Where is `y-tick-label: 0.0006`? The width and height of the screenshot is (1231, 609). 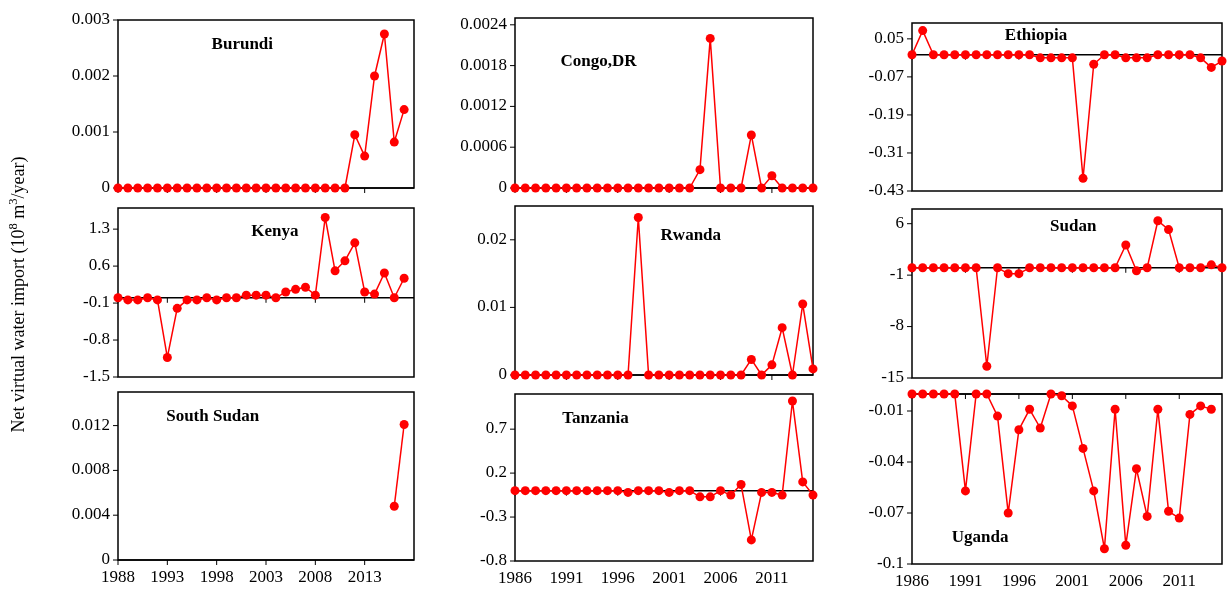 y-tick-label: 0.0006 is located at coordinates (483, 146).